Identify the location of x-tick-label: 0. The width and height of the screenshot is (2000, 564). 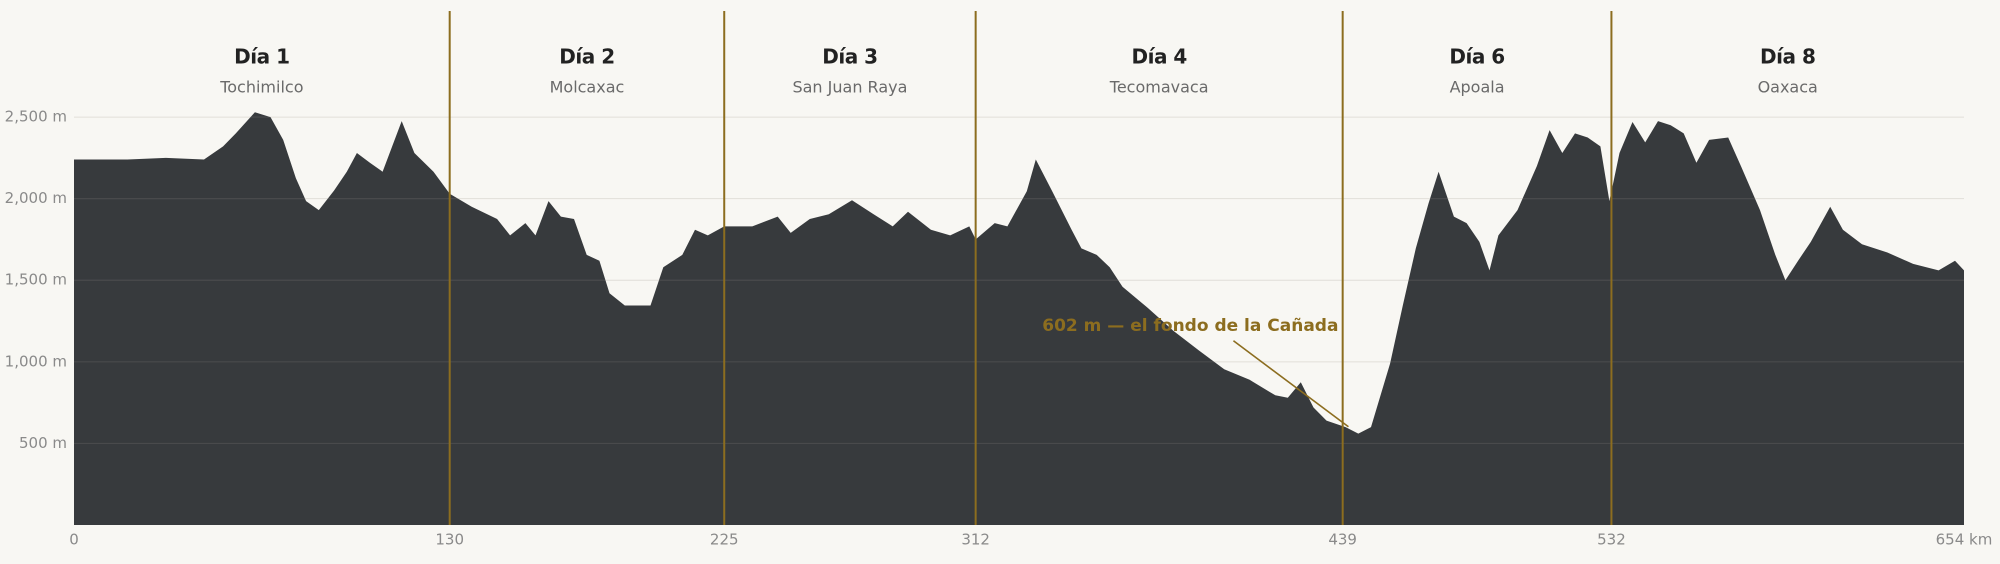
(74, 540).